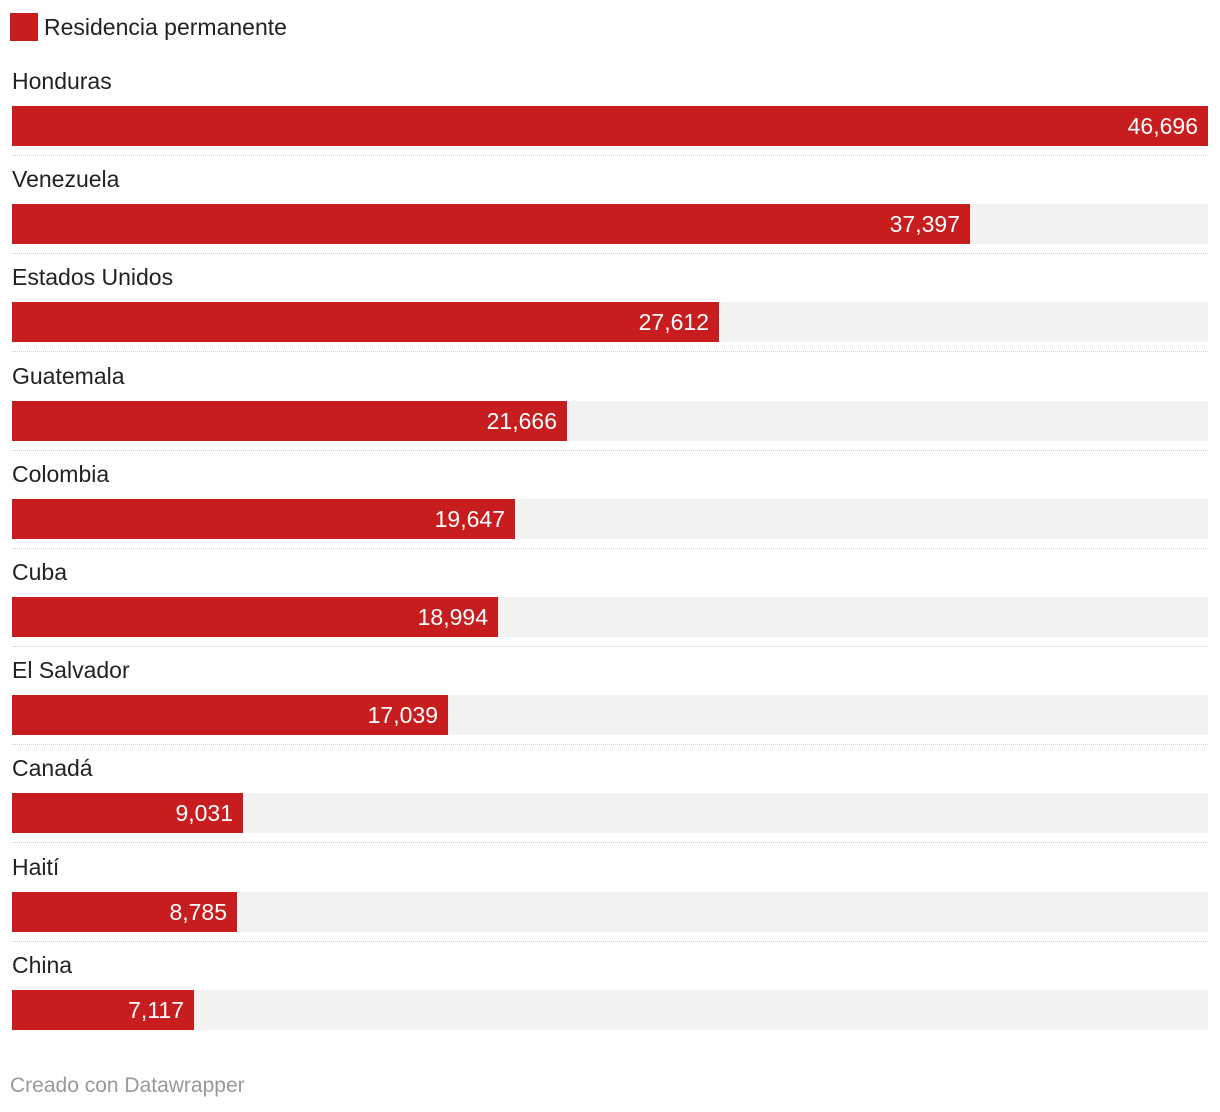 The height and width of the screenshot is (1112, 1220). I want to click on bar-track: 21,666, so click(610, 420).